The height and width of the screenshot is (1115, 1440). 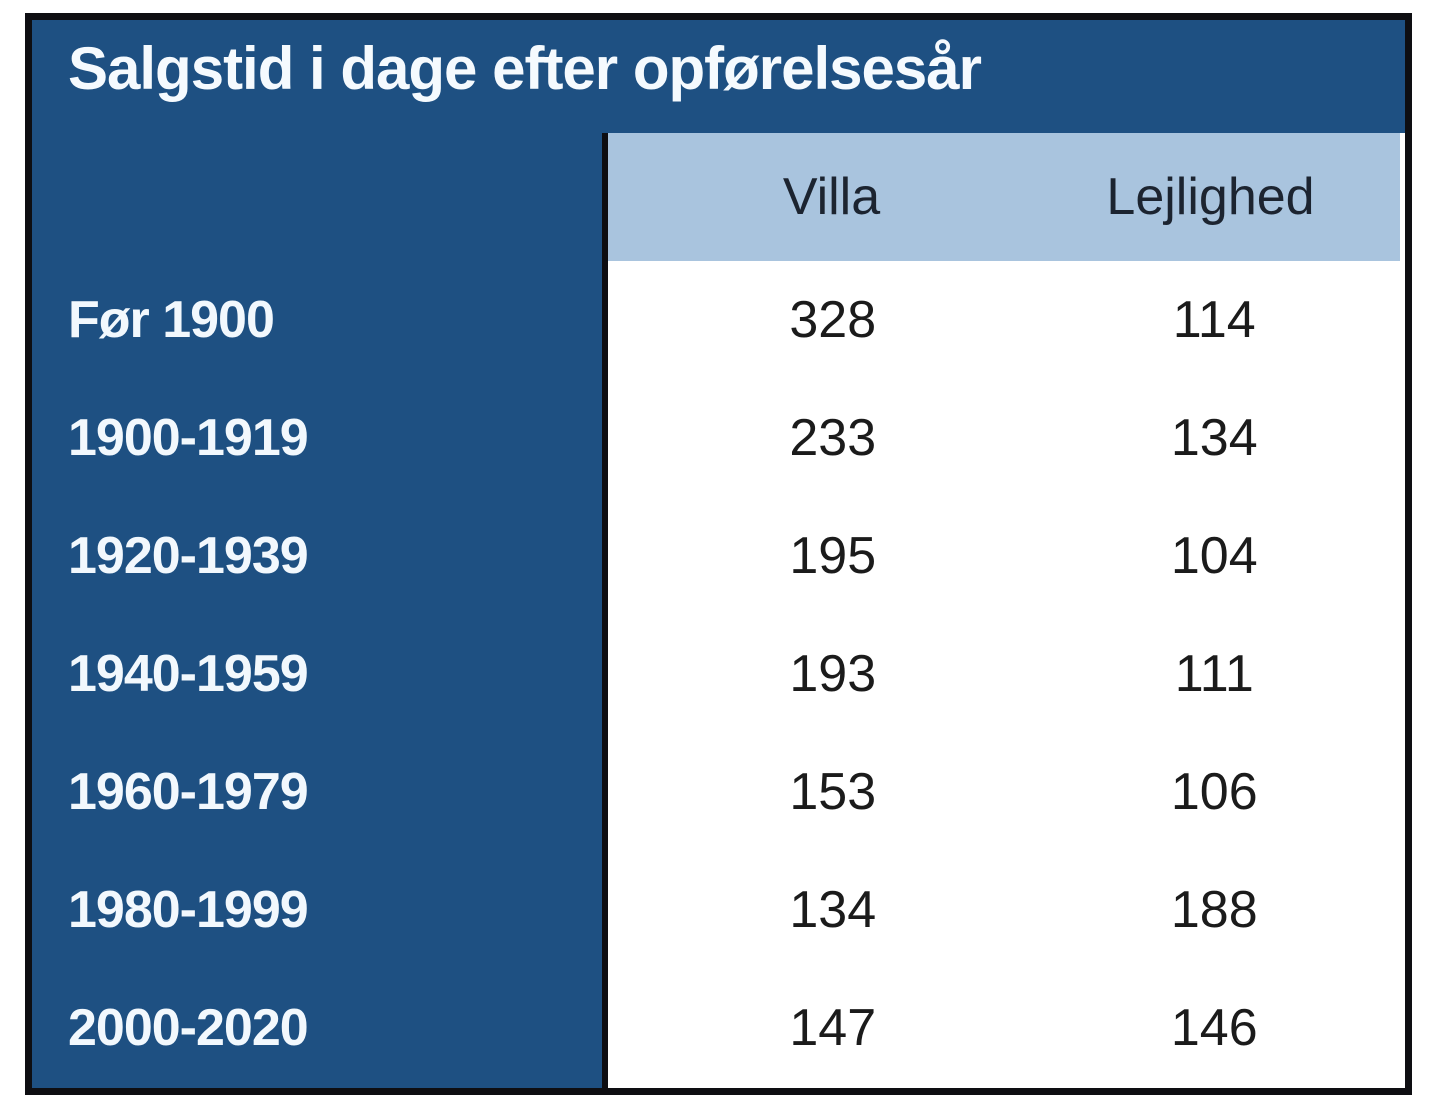 I want to click on table-row: 193 111, so click(x=1006, y=674).